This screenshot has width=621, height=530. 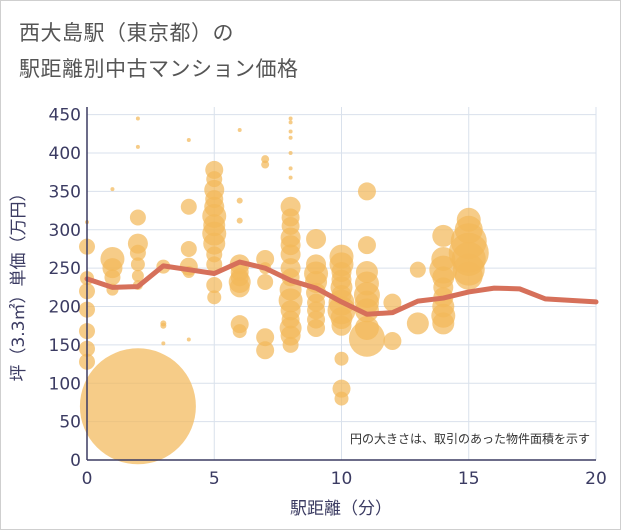 I want to click on y-tick-label: 100, so click(x=65, y=384).